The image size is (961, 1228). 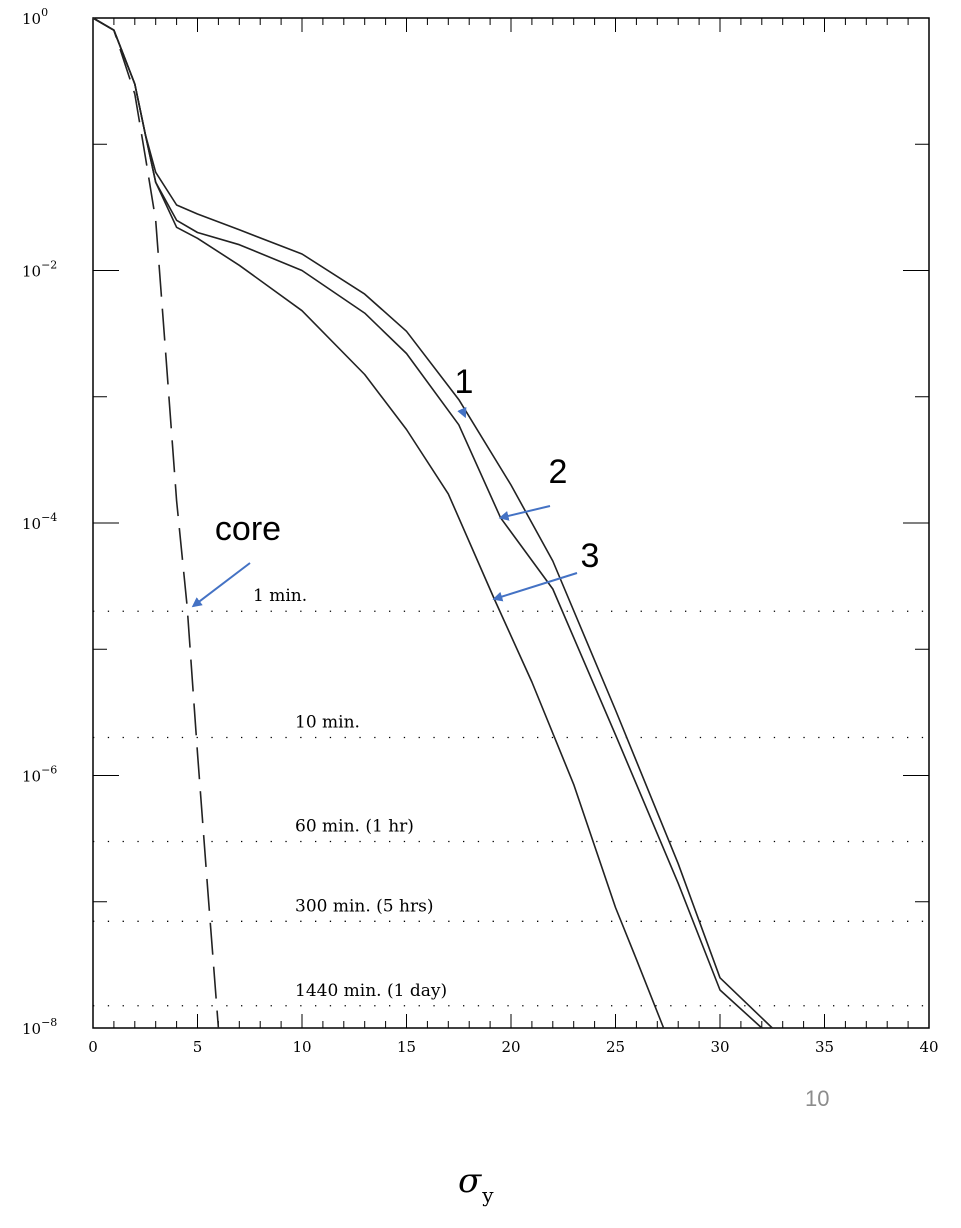 I want to click on y-tick-labels: 10⁰ 10⁻² 10⁻⁴ 10⁻⁶ 10⁻⁸, so click(x=39, y=522).